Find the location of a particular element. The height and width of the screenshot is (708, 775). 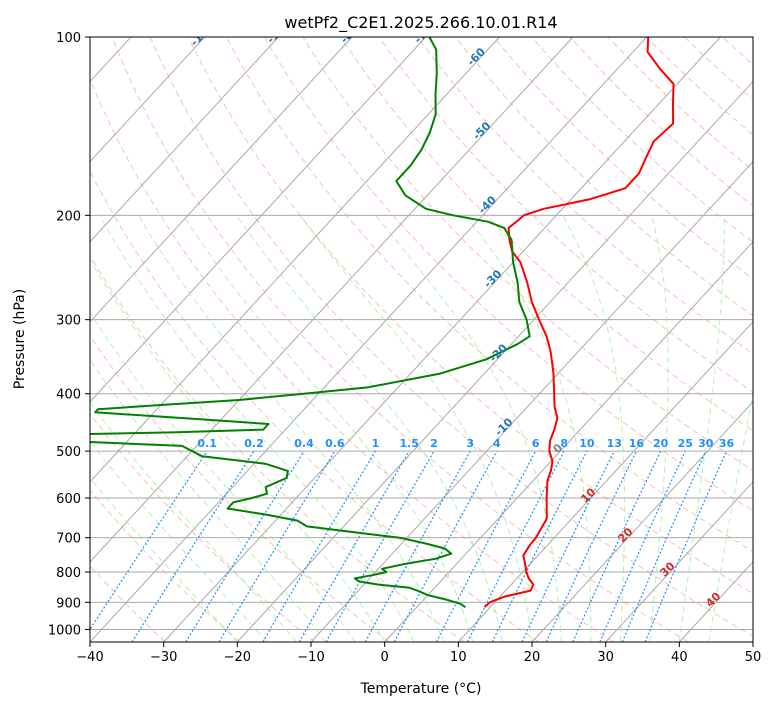

mixing-ratio-label: 25 is located at coordinates (685, 443).